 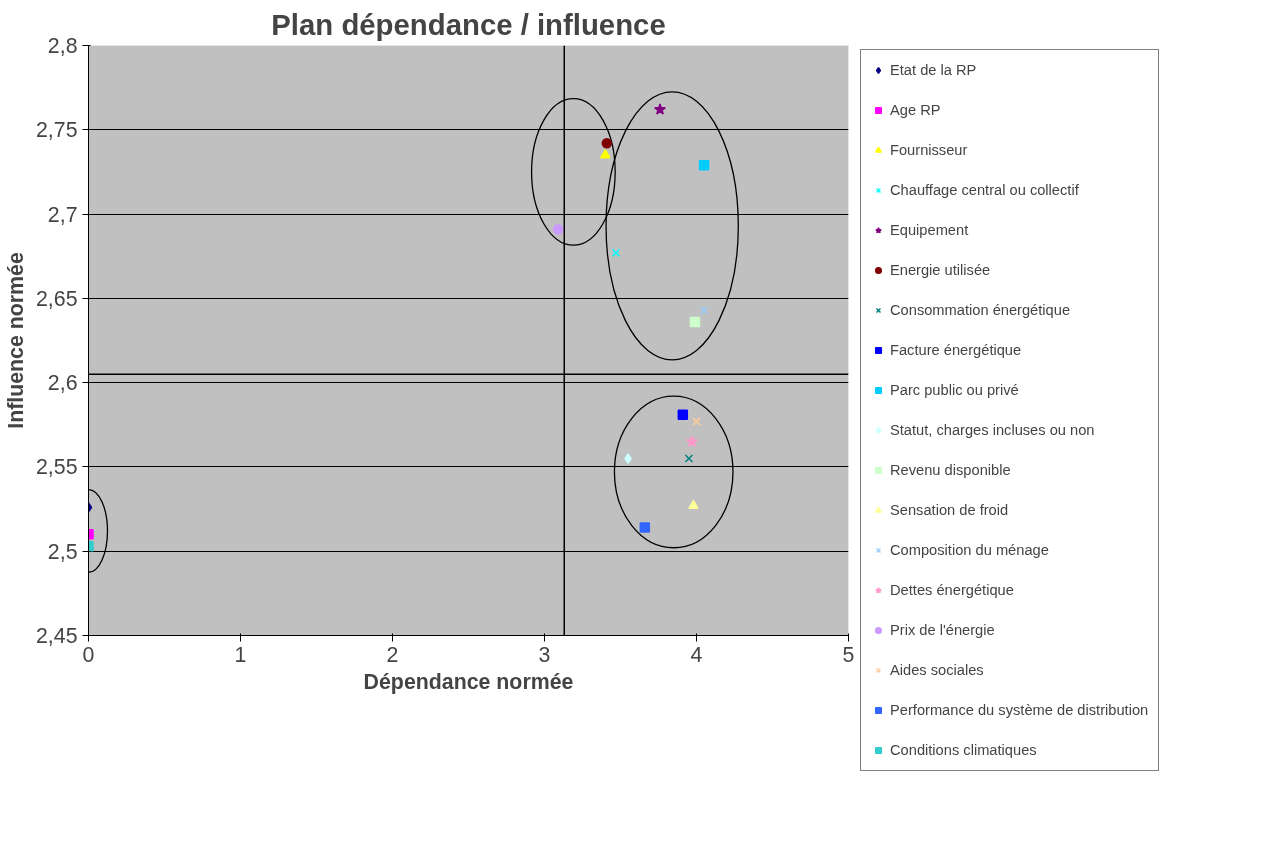 I want to click on y-tick-label: 2,55, so click(x=56, y=467).